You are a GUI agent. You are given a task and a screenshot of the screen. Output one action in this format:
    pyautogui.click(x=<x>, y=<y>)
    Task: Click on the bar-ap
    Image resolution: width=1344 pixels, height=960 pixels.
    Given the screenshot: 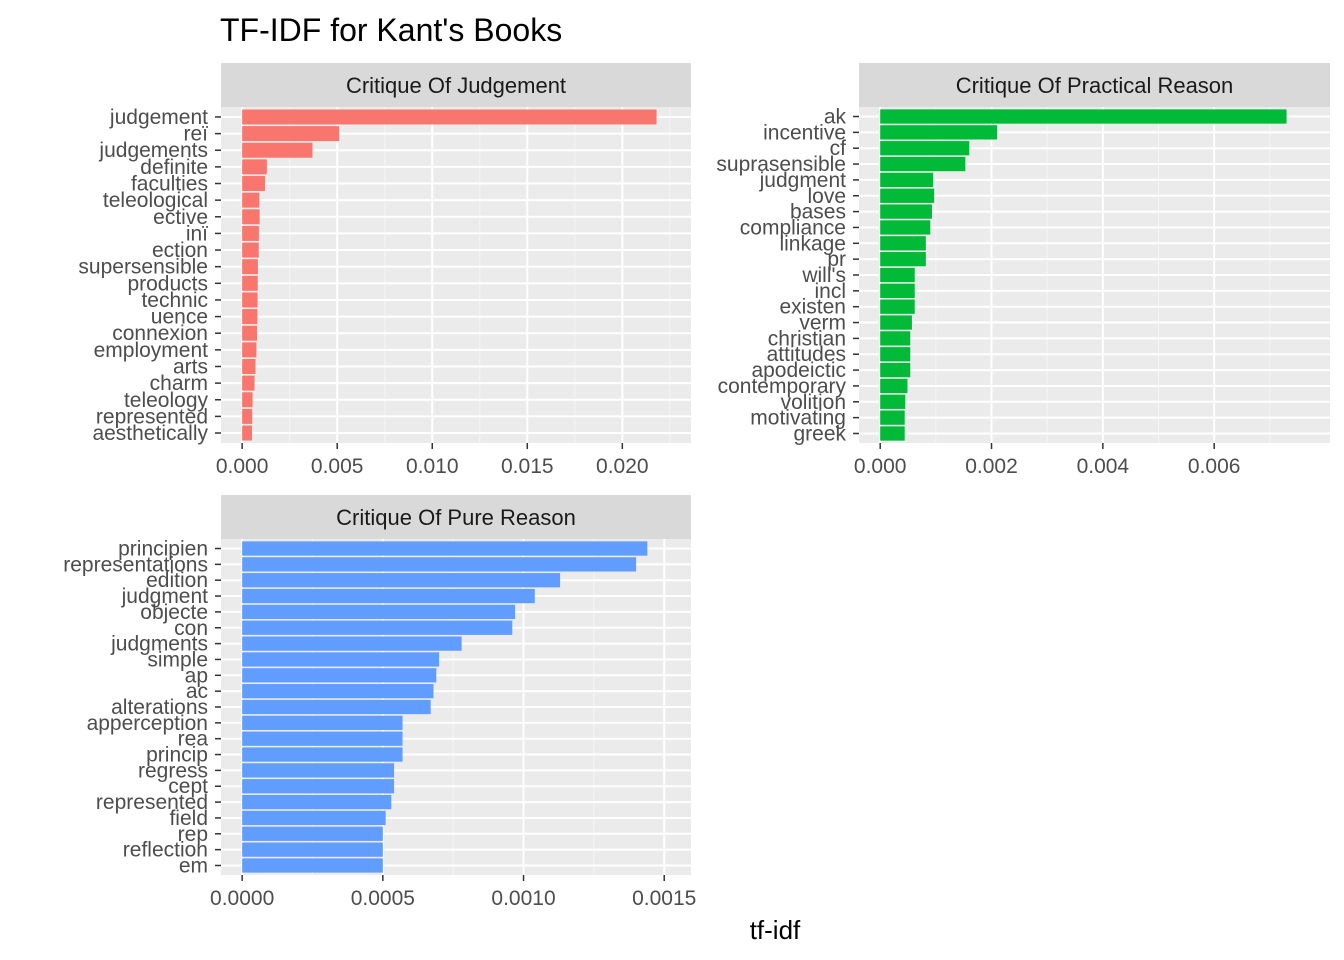 What is the action you would take?
    pyautogui.click(x=339, y=675)
    